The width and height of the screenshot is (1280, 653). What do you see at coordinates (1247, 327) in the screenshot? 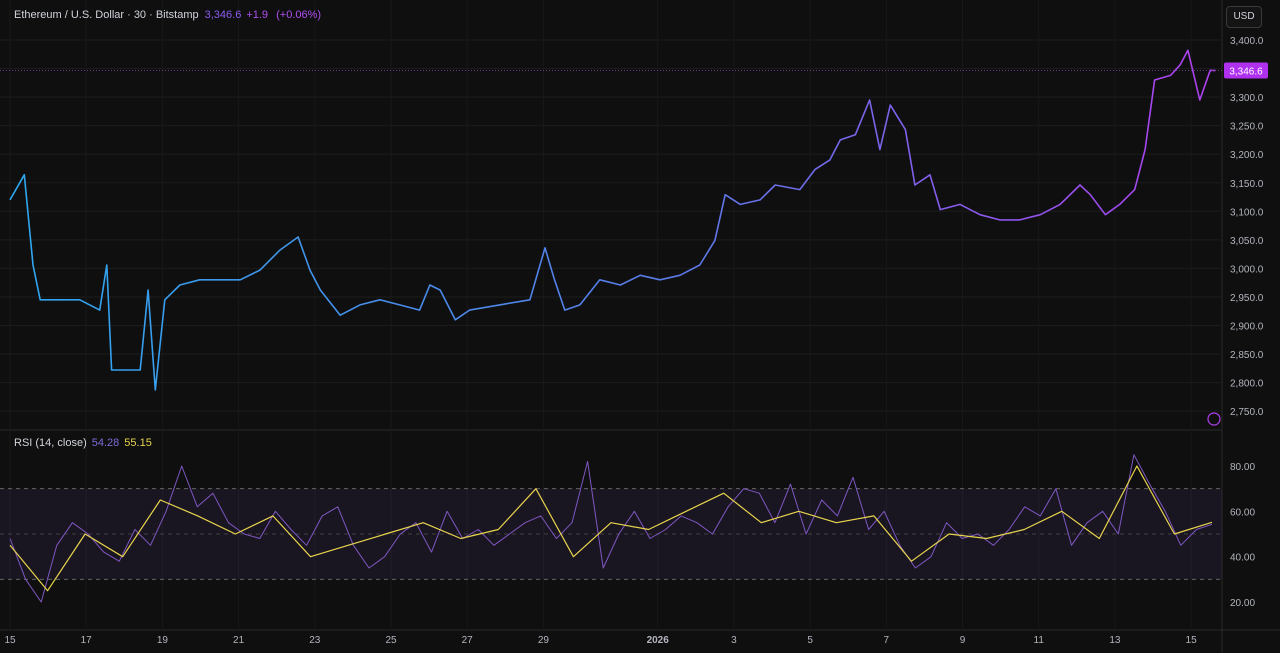
I see `price-tick-label: 2,900.0` at bounding box center [1247, 327].